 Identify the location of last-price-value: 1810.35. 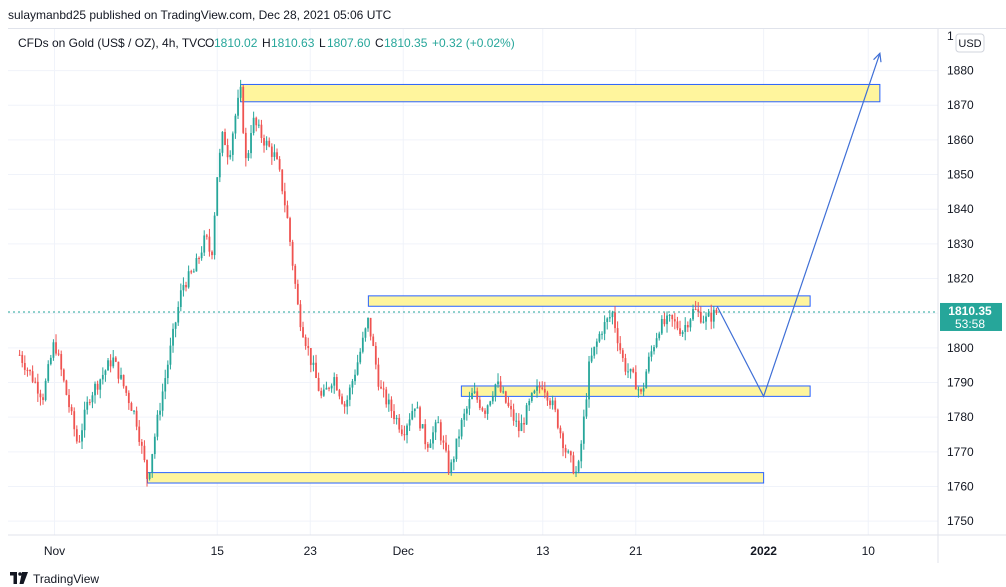
(970, 311).